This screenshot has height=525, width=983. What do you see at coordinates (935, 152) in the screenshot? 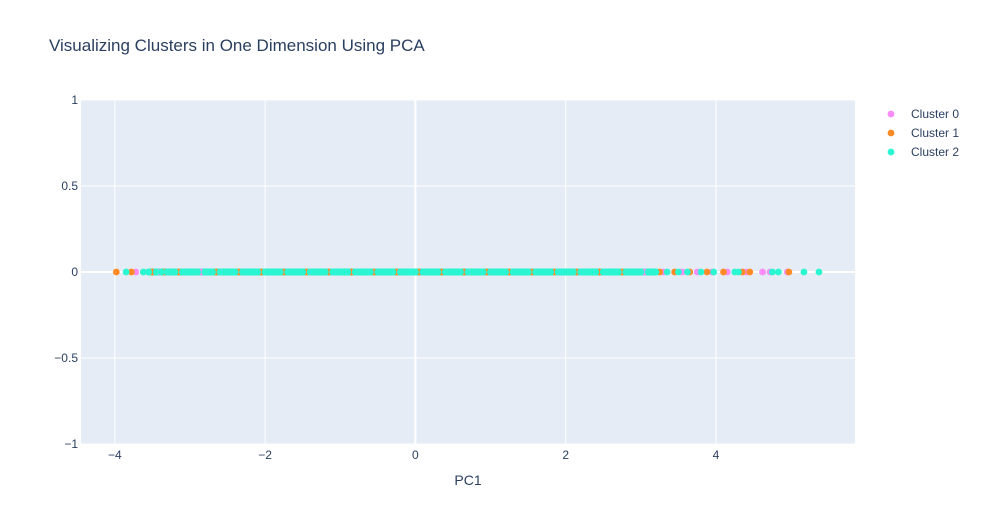
I see `legend-label: Cluster 2` at bounding box center [935, 152].